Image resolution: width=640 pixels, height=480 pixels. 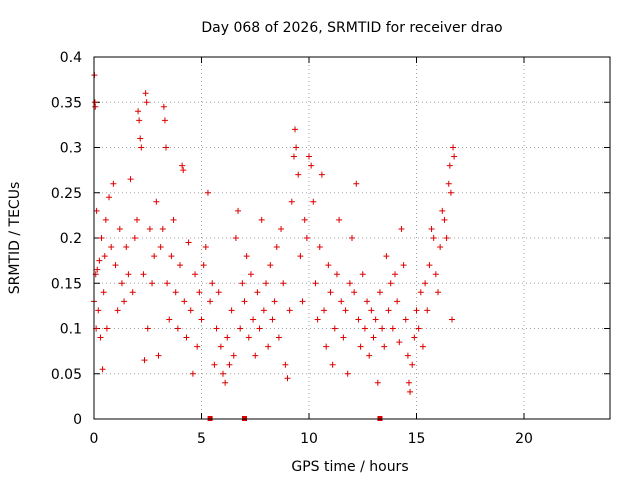 I want to click on y-tick-label: 0.15, so click(x=66, y=284).